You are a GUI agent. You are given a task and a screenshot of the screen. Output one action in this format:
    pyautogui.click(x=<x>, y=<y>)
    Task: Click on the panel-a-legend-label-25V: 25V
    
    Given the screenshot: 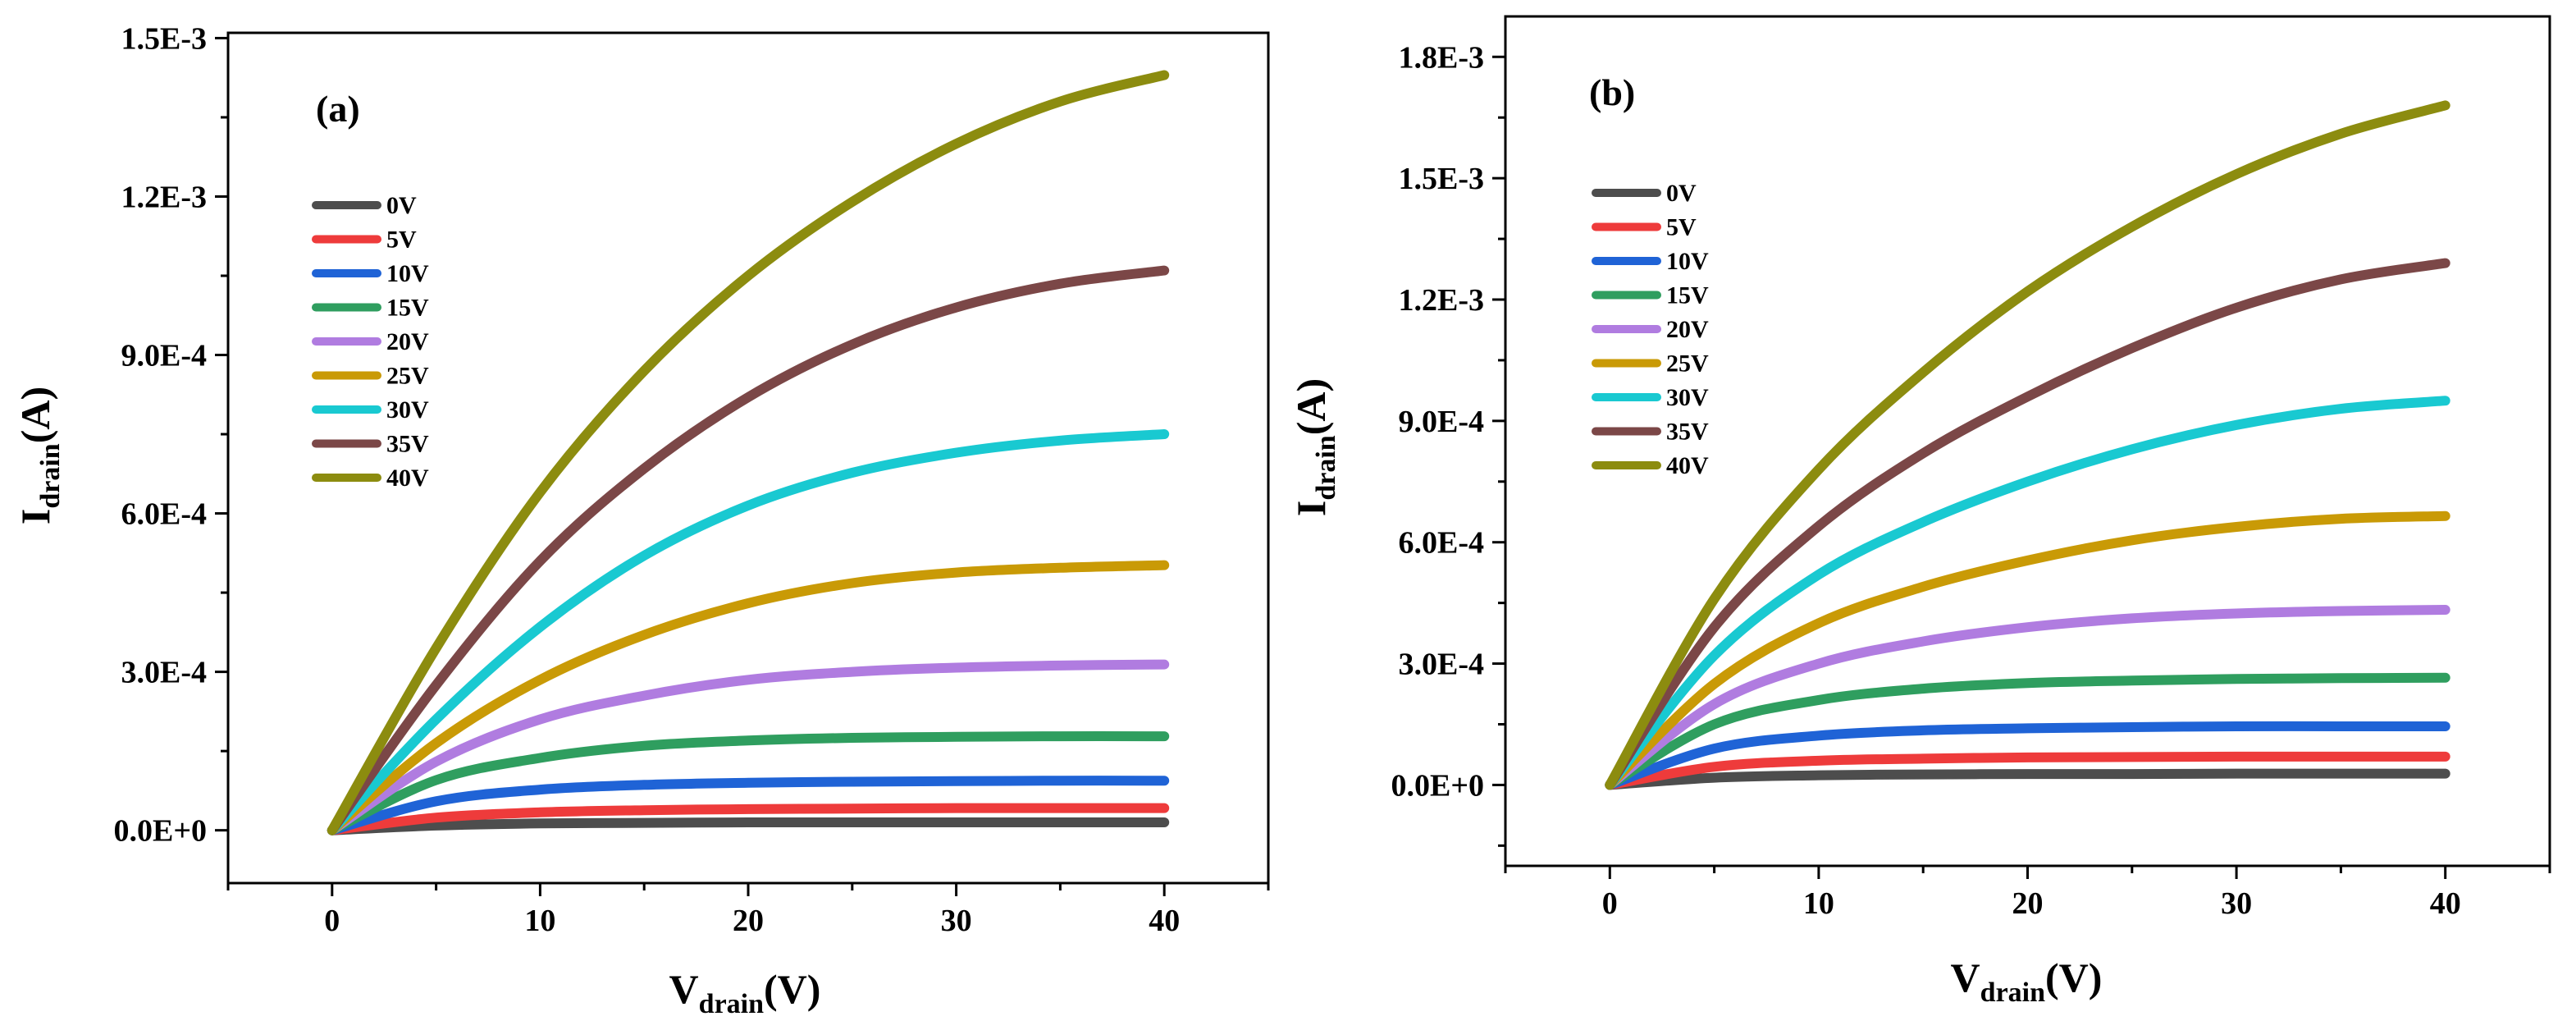 What is the action you would take?
    pyautogui.click(x=407, y=376)
    